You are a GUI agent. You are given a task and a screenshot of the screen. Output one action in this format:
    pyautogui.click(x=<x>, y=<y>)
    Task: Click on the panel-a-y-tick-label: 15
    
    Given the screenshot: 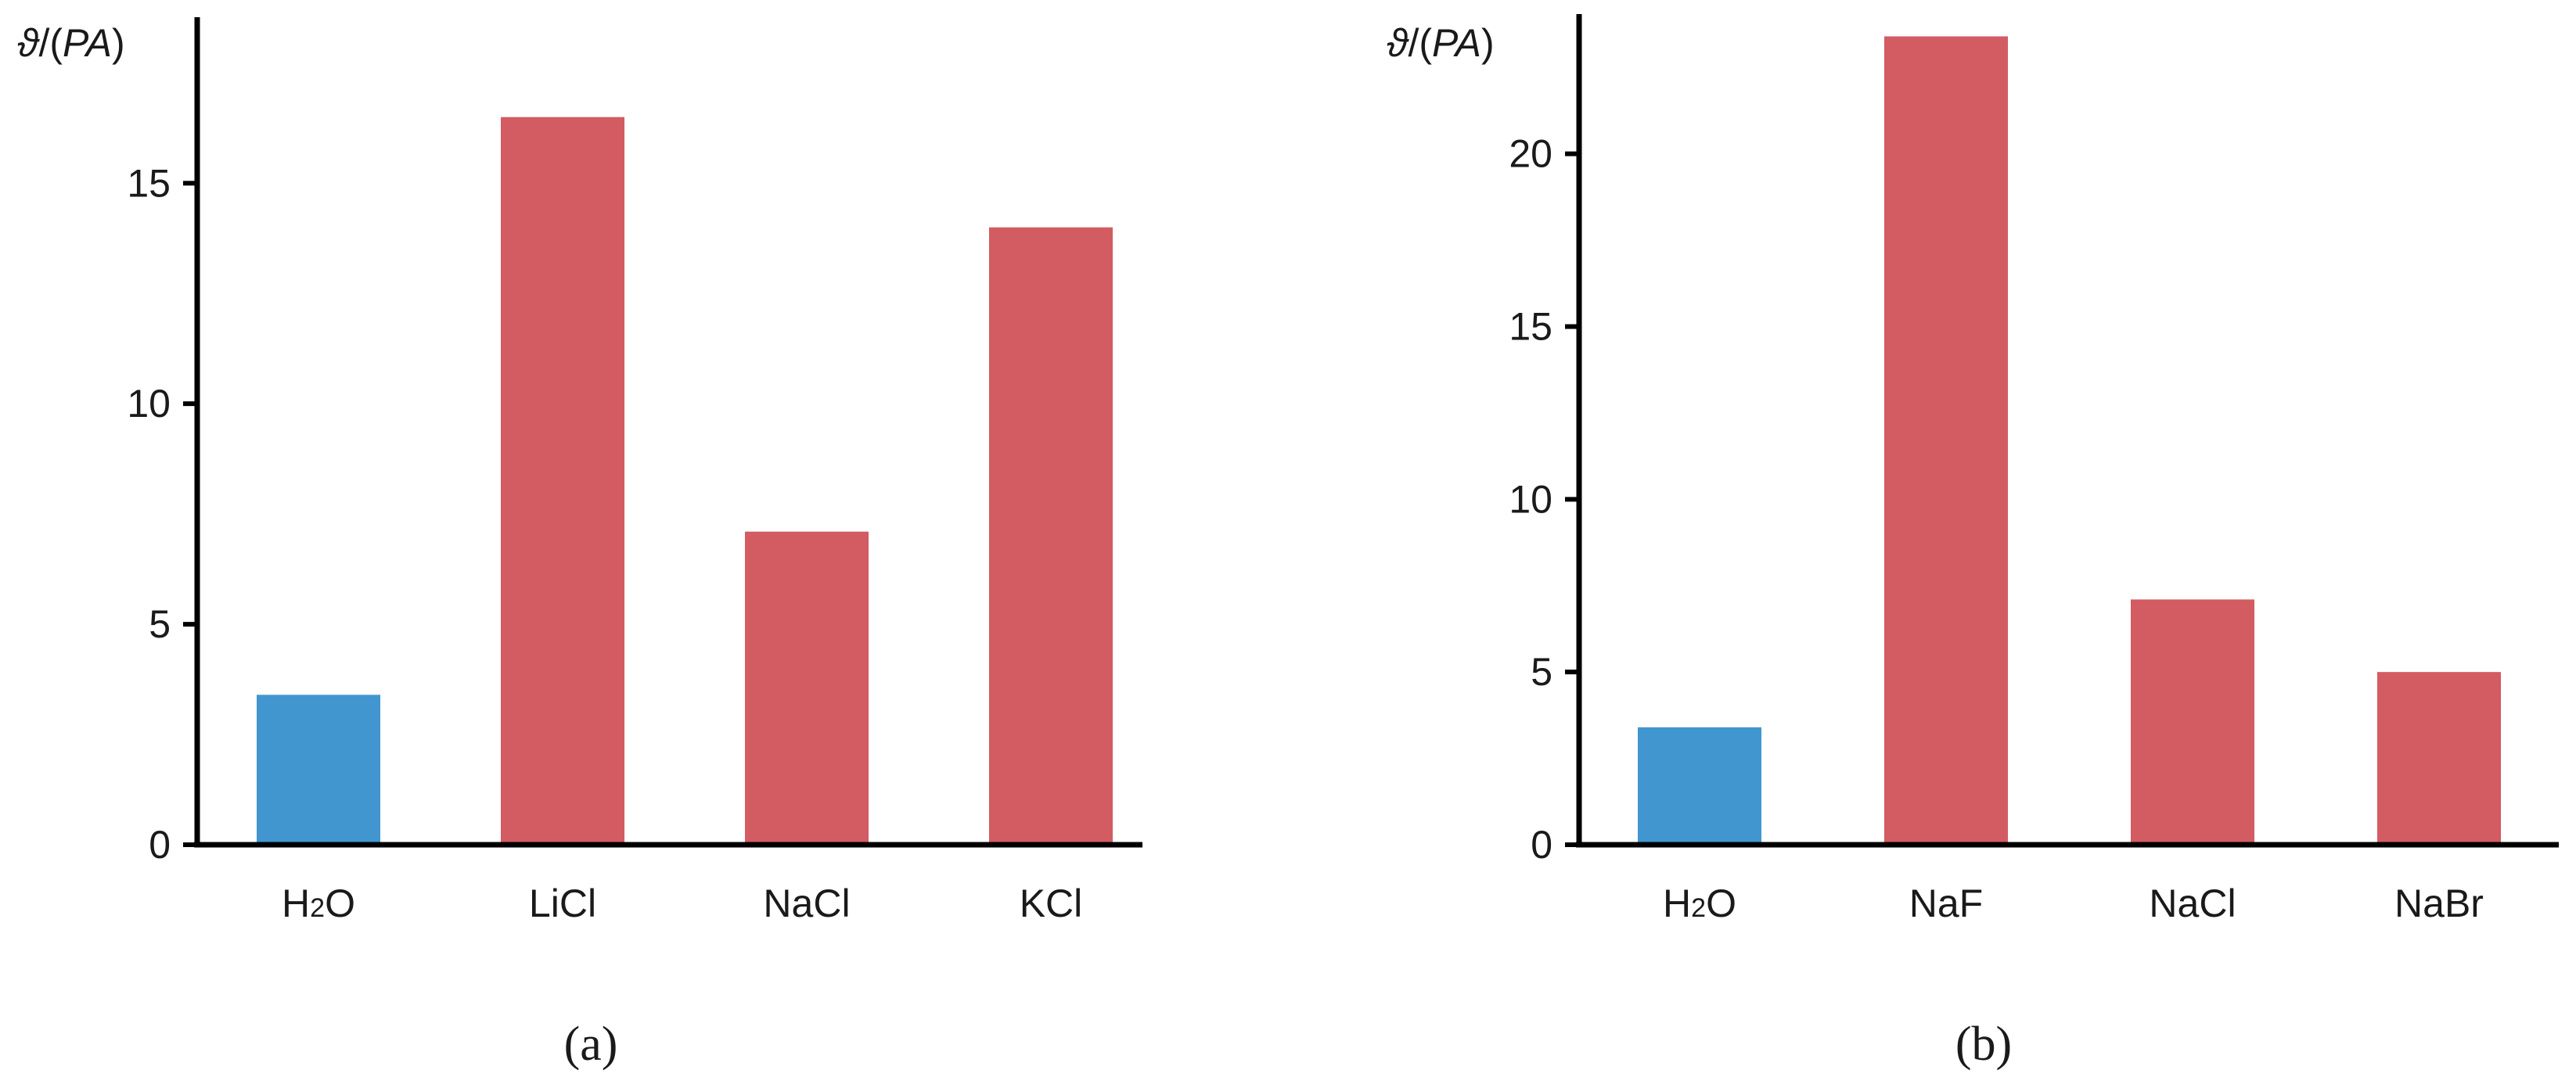 What is the action you would take?
    pyautogui.click(x=149, y=183)
    